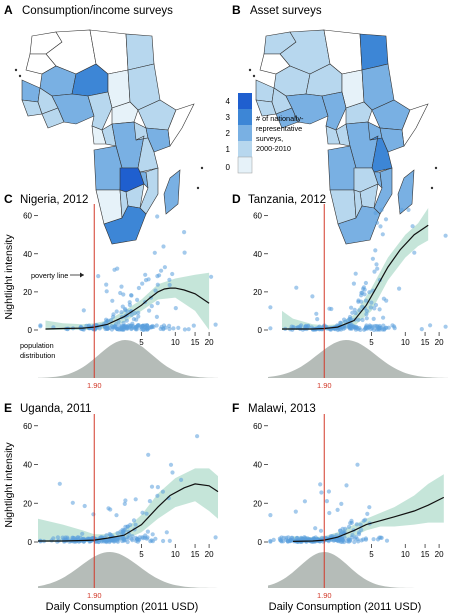 This screenshot has width=461, height=615. What do you see at coordinates (282, 409) in the screenshot?
I see `panel-f-title: Malawi, 2013` at bounding box center [282, 409].